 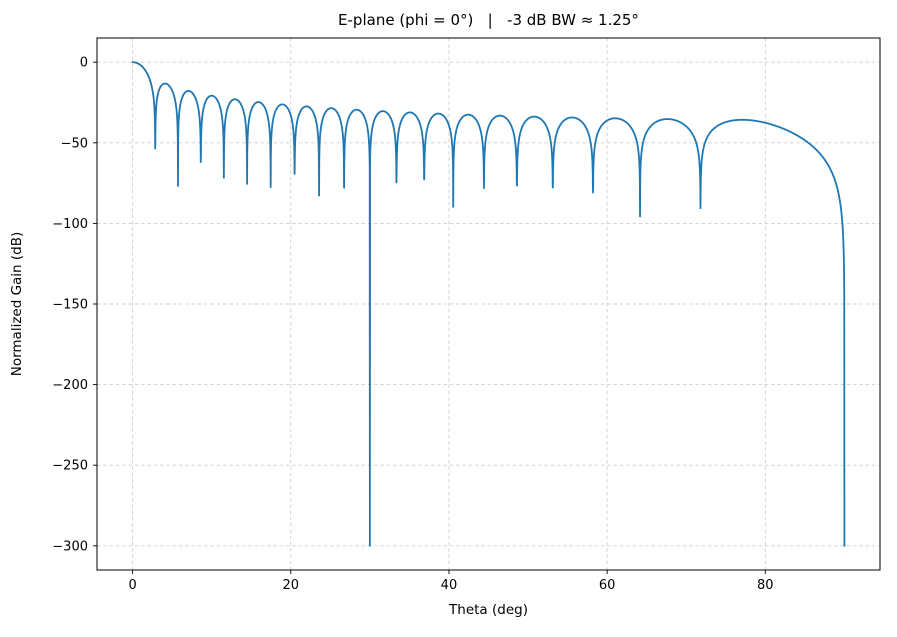 I want to click on y-tick-label: −300, so click(x=70, y=546).